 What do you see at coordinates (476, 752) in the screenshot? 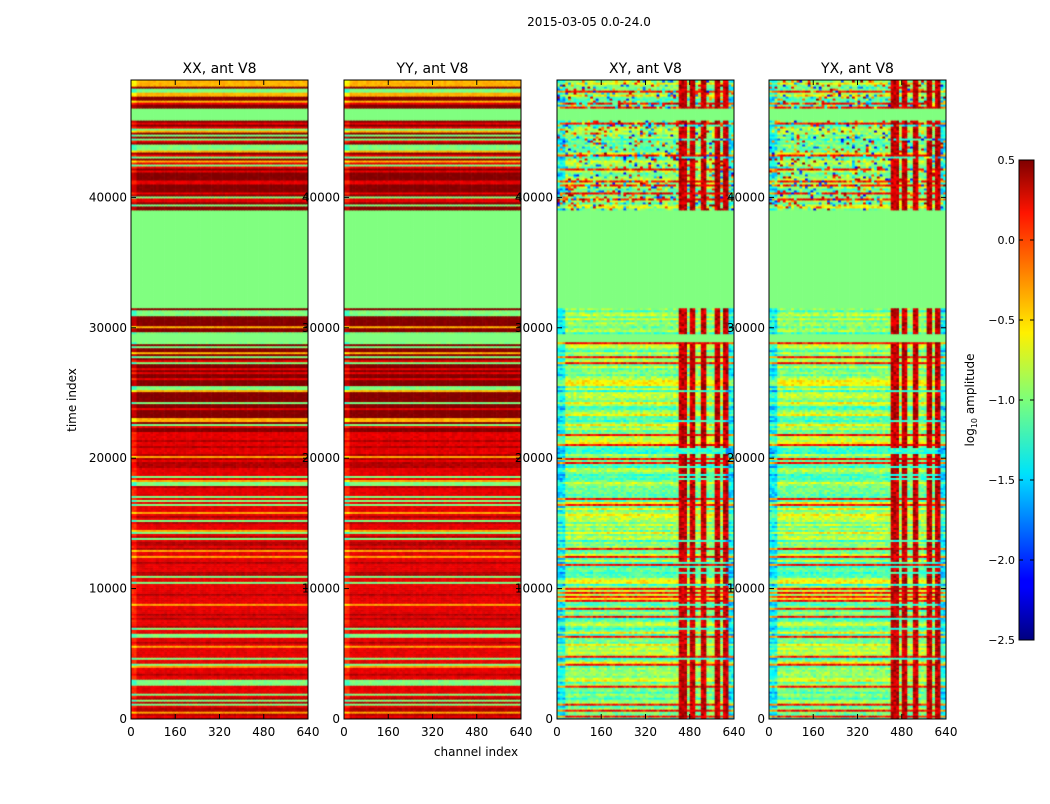
I see `x-axis-label: channel index` at bounding box center [476, 752].